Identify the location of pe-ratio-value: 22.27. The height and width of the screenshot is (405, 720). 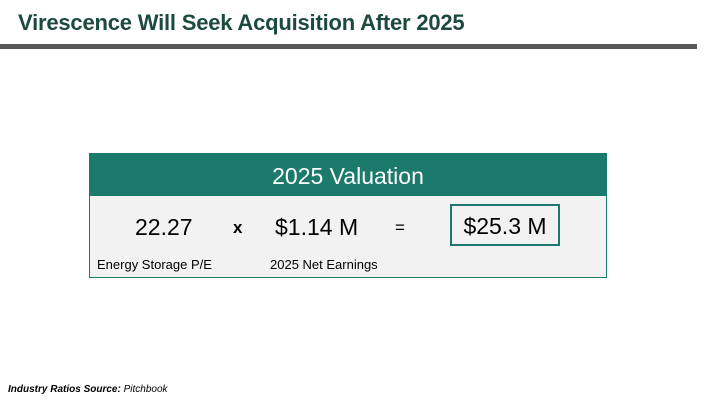
(164, 227).